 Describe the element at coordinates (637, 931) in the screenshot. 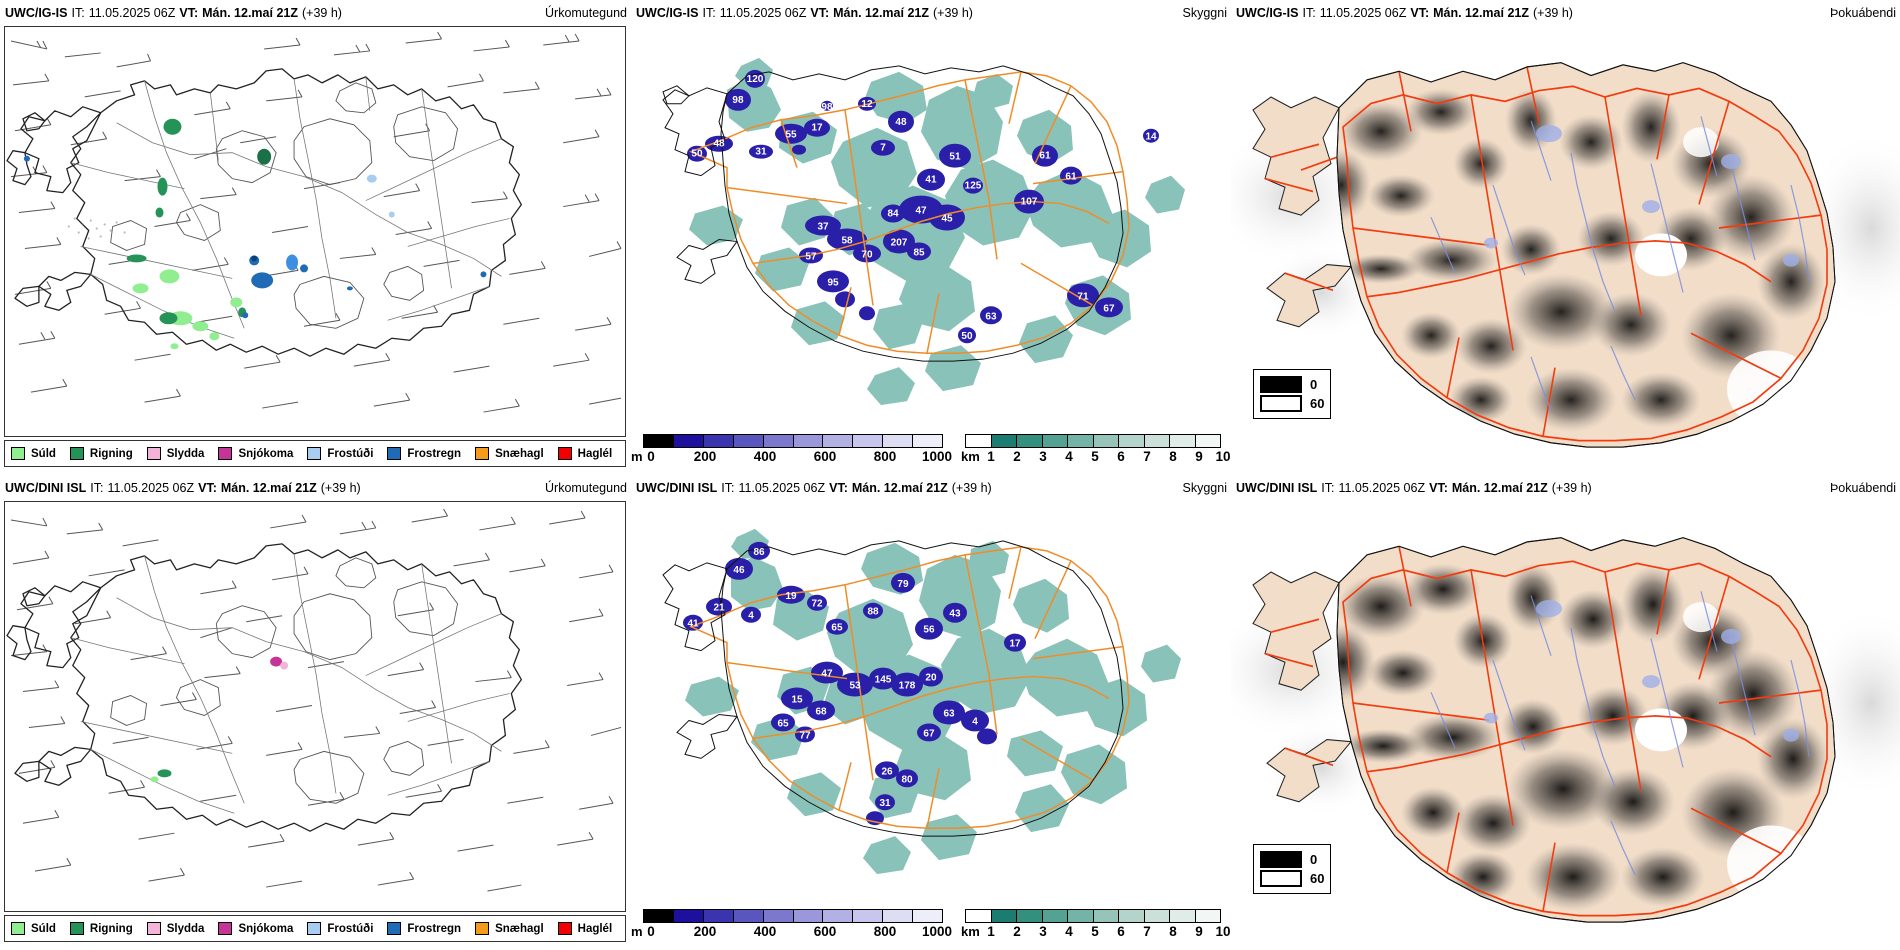

I see `cloudbase-unit-label: m` at that location.